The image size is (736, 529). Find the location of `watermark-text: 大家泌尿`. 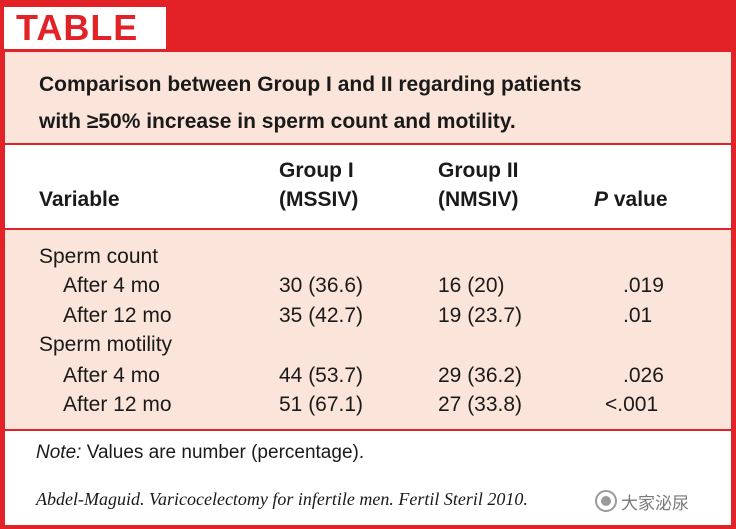

watermark-text: 大家泌尿 is located at coordinates (655, 503).